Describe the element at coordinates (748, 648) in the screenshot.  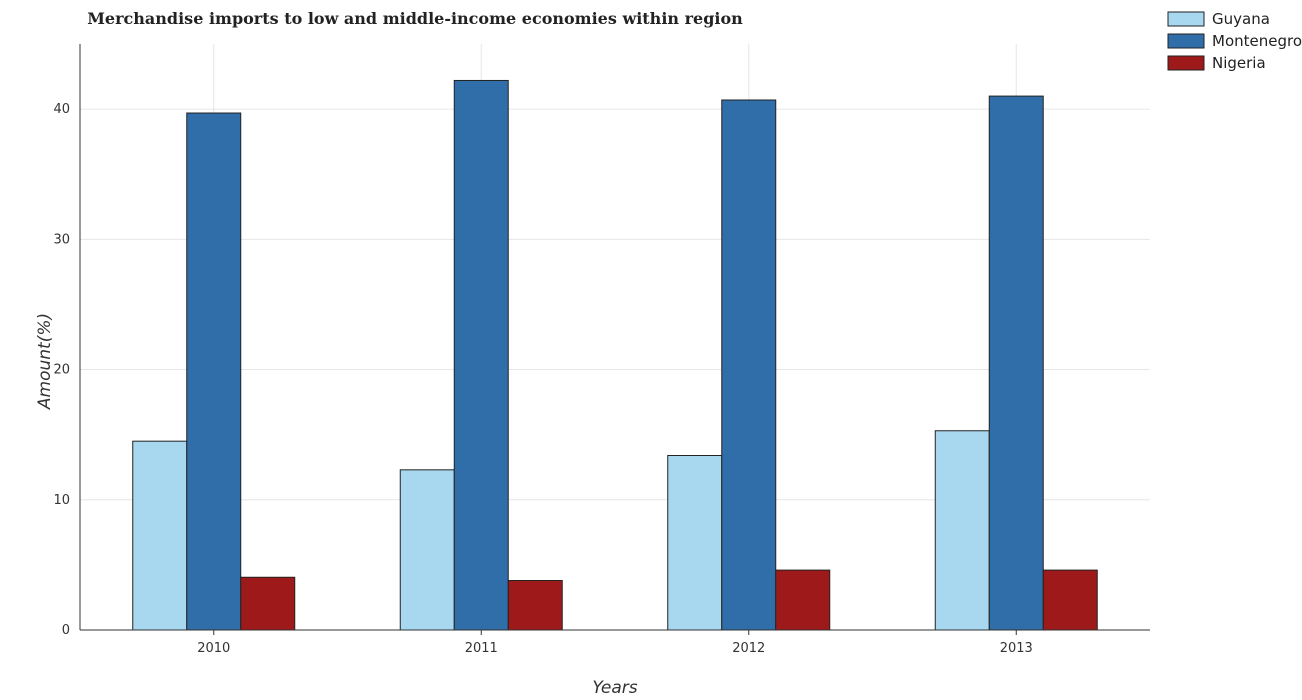
I see `x-tick-label: 2012` at that location.